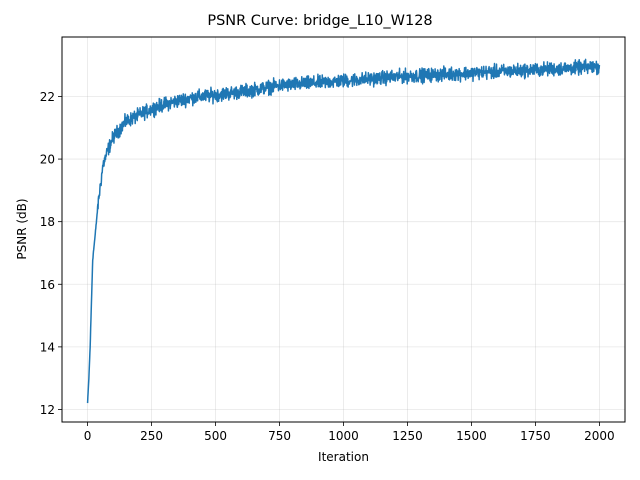  I want to click on x-tick-label: 500, so click(215, 436).